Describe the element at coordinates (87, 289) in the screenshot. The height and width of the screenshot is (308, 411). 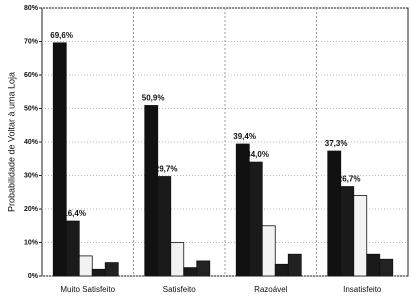
I see `x-tick-label: Muito Satisfeito` at that location.